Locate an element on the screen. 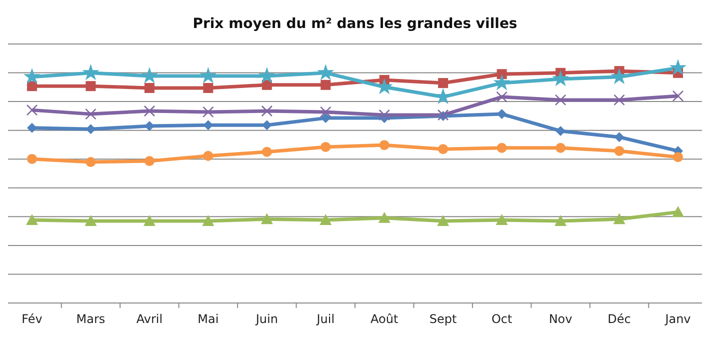 The height and width of the screenshot is (348, 710). x-tick-label: Mars is located at coordinates (91, 319).